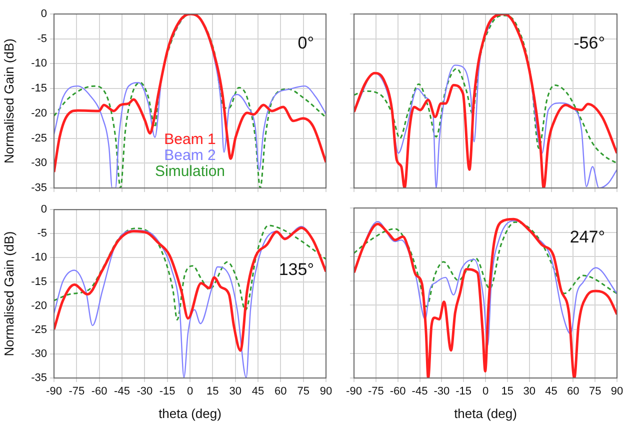  What do you see at coordinates (190, 139) in the screenshot?
I see `series-label: Beam 1` at bounding box center [190, 139].